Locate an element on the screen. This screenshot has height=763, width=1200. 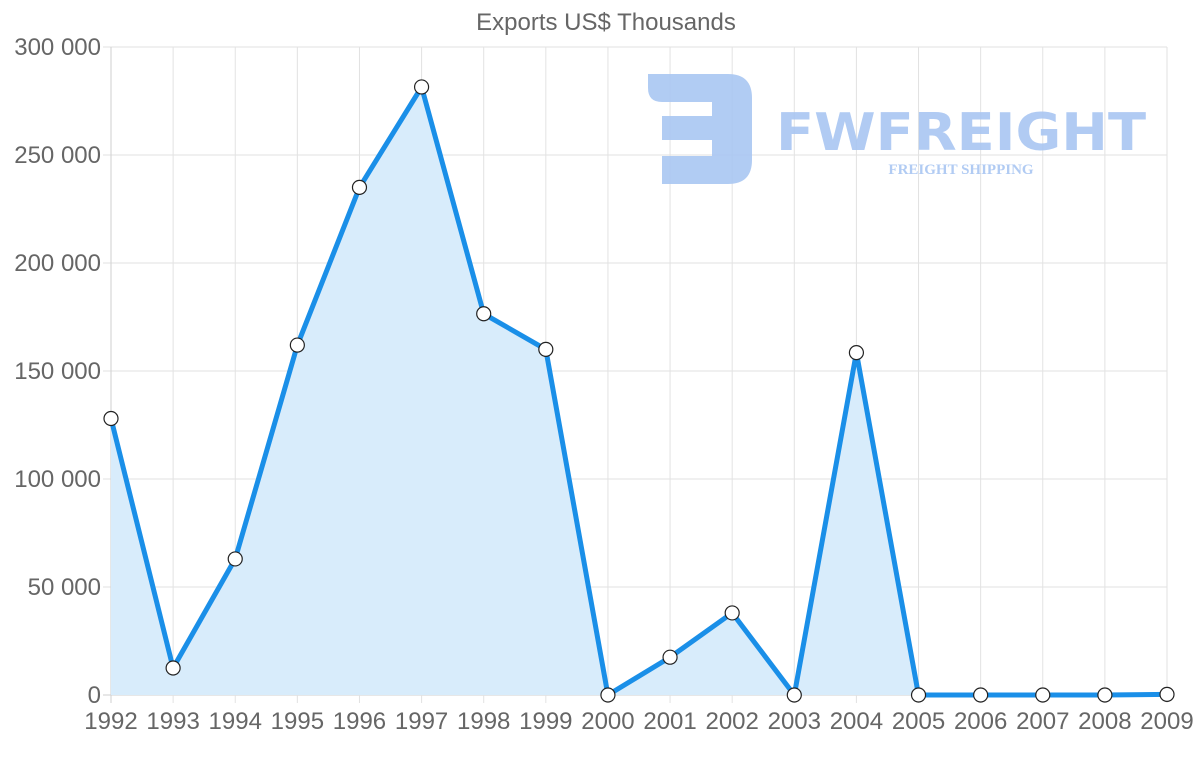
x-tick-label: 2008 is located at coordinates (1104, 721).